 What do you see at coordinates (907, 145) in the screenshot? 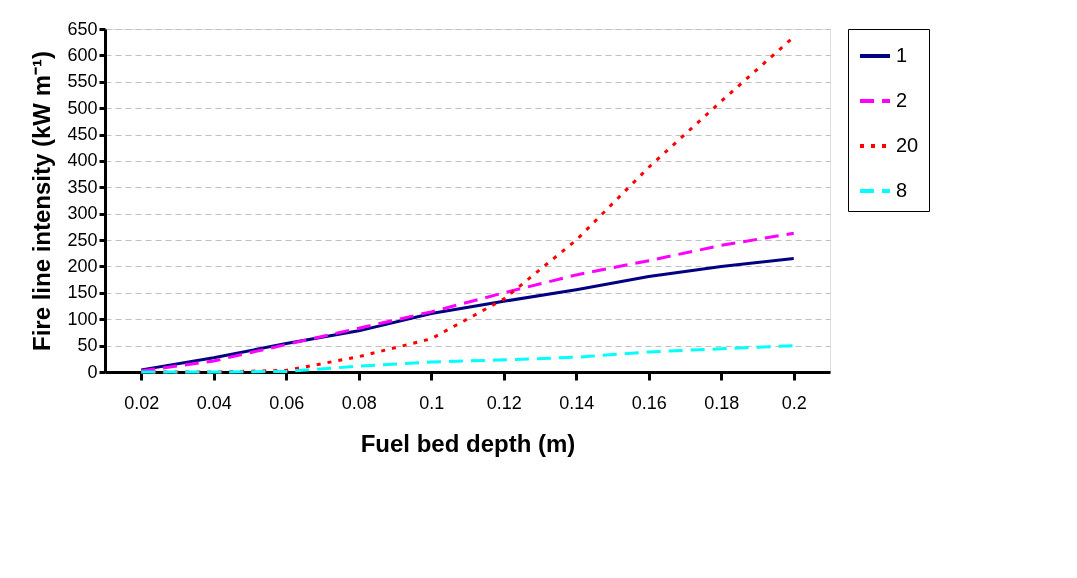
I see `legend-label: 20` at bounding box center [907, 145].